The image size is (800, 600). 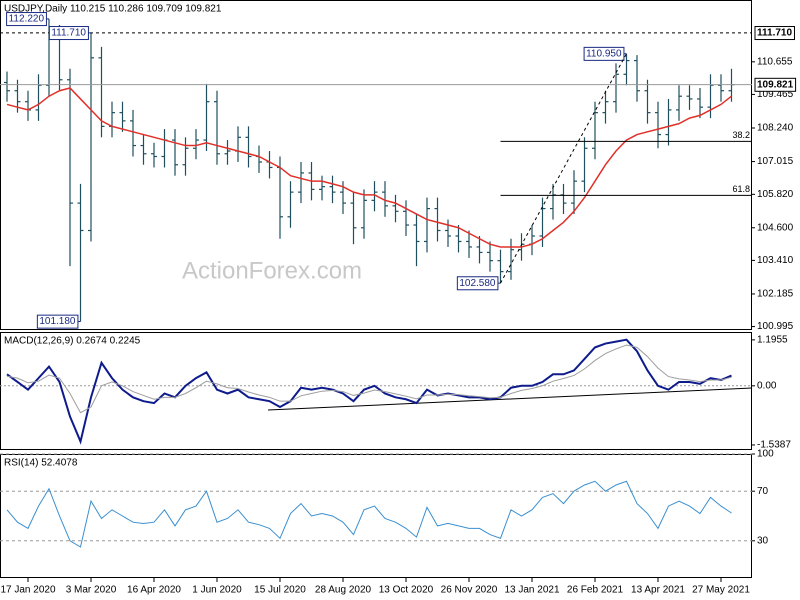 What do you see at coordinates (280, 590) in the screenshot?
I see `x-tick-label: 15 Jul 2020` at bounding box center [280, 590].